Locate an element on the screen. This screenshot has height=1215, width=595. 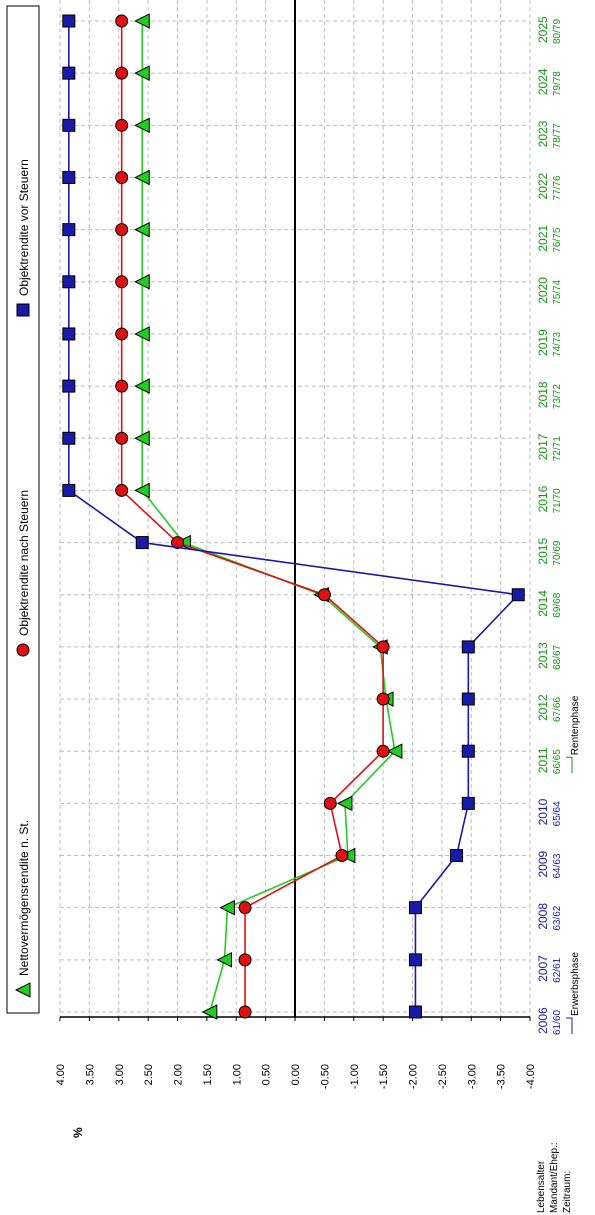
age-label: 76/75 is located at coordinates (557, 239).